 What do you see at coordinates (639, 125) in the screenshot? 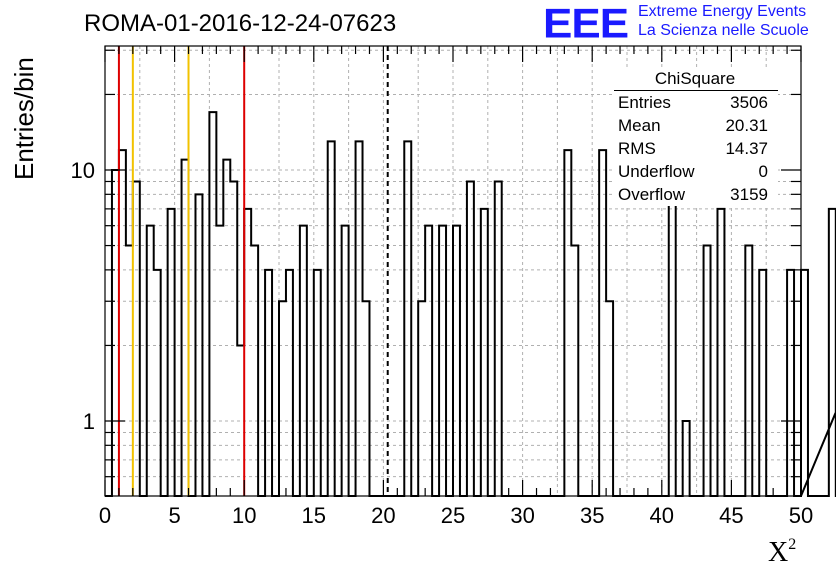
I see `stats-label: Mean` at bounding box center [639, 125].